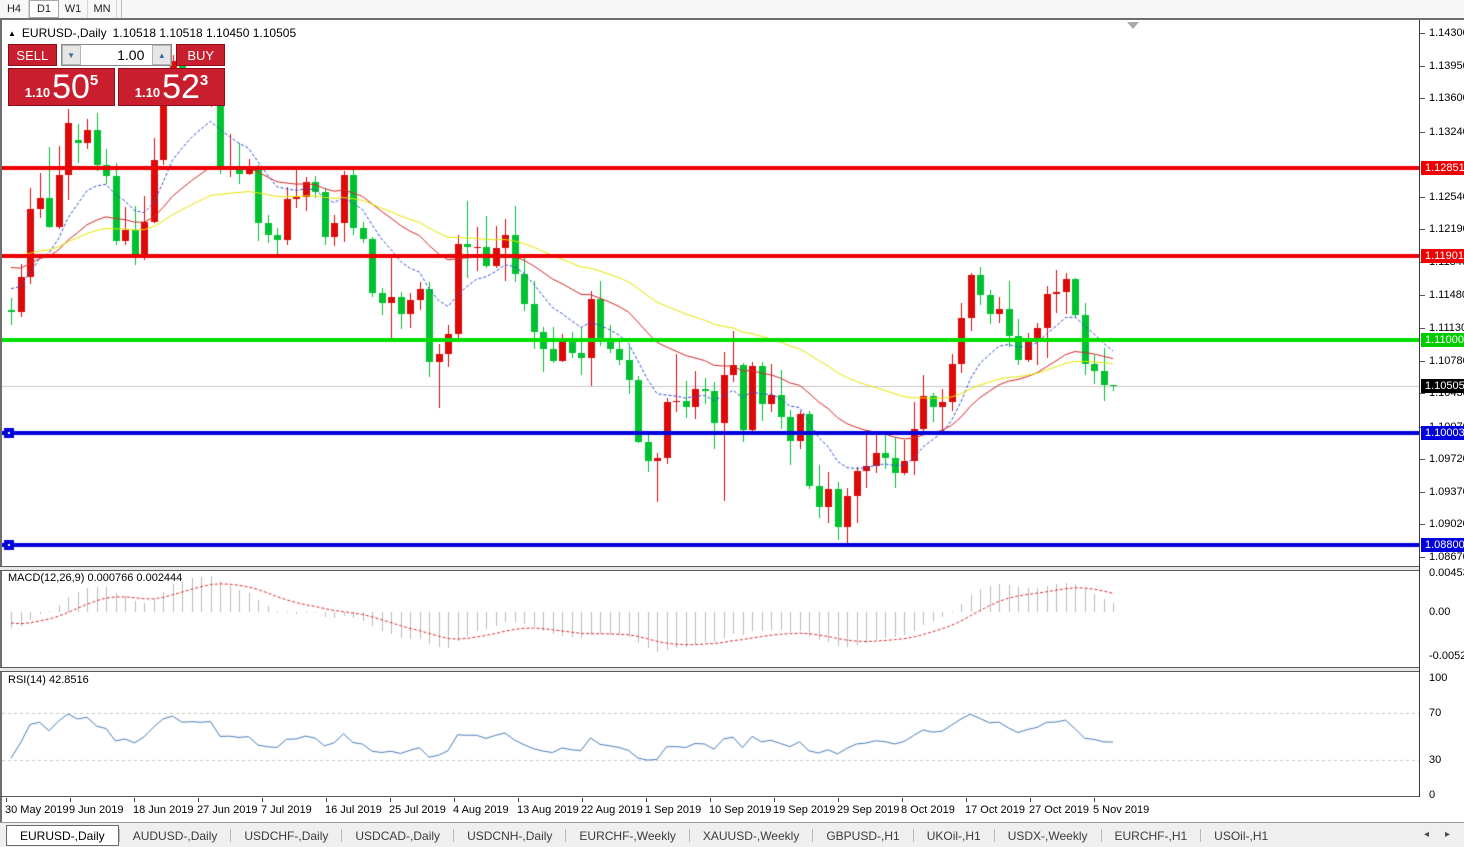  Describe the element at coordinates (1446, 229) in the screenshot. I see `price-tick-label: 1.12190` at that location.